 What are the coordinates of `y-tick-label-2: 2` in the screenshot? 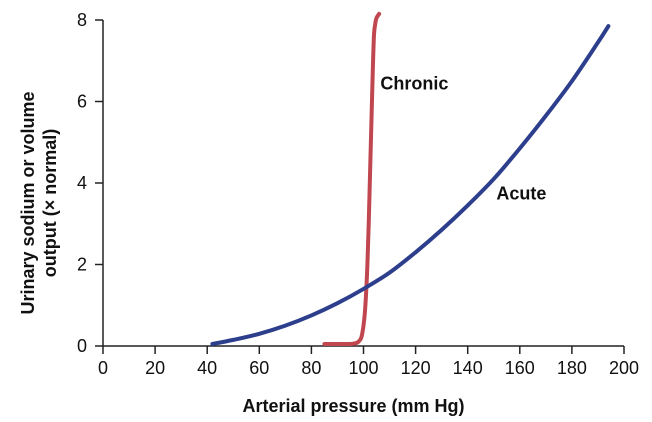 It's located at (82, 265).